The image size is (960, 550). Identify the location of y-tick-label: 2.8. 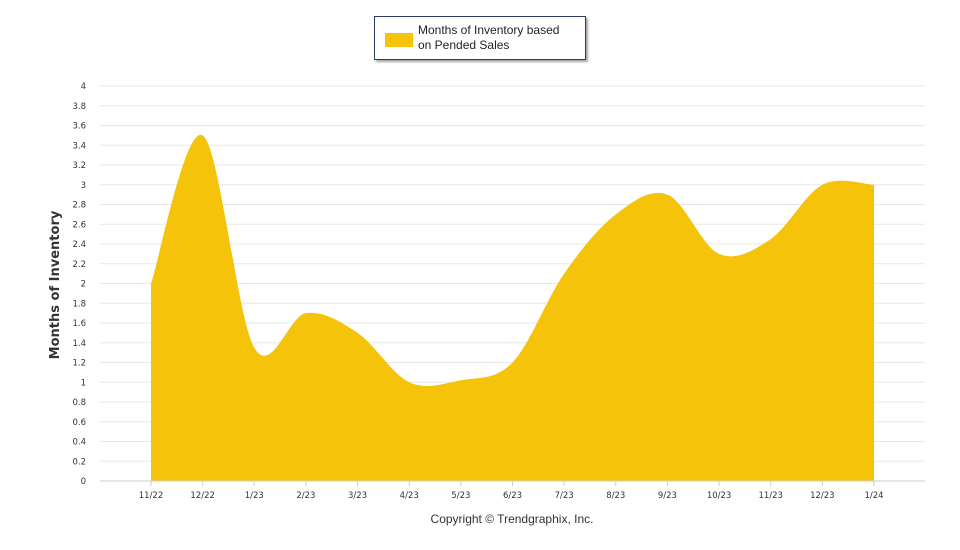
(79, 206).